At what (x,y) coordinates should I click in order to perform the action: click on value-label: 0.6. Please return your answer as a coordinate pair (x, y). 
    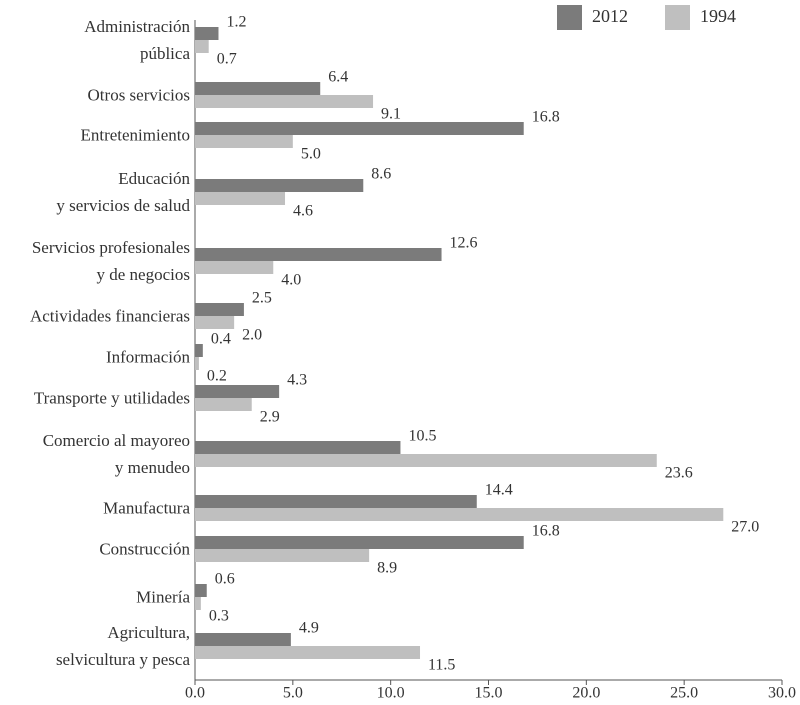
    Looking at the image, I should click on (225, 579).